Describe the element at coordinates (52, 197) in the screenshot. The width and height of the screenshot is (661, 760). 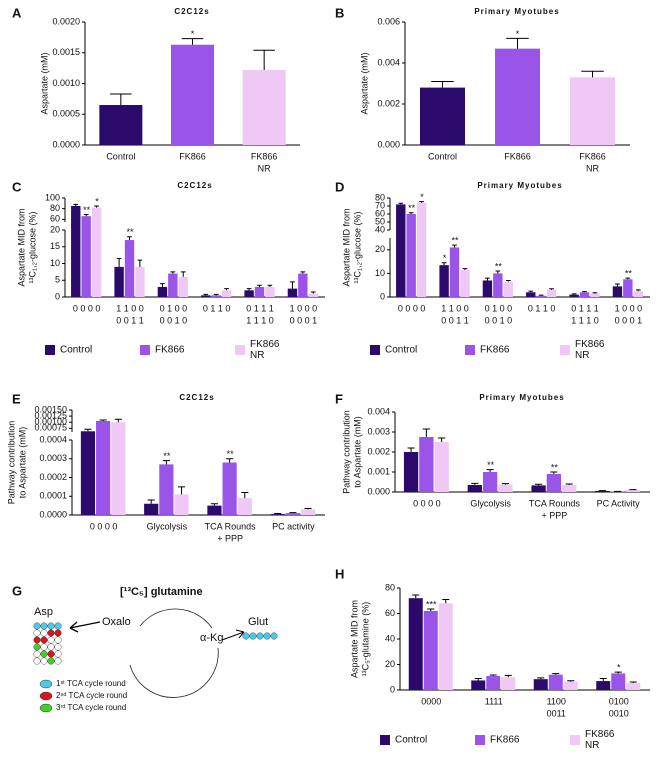
I see `y-tick-label: 100` at that location.